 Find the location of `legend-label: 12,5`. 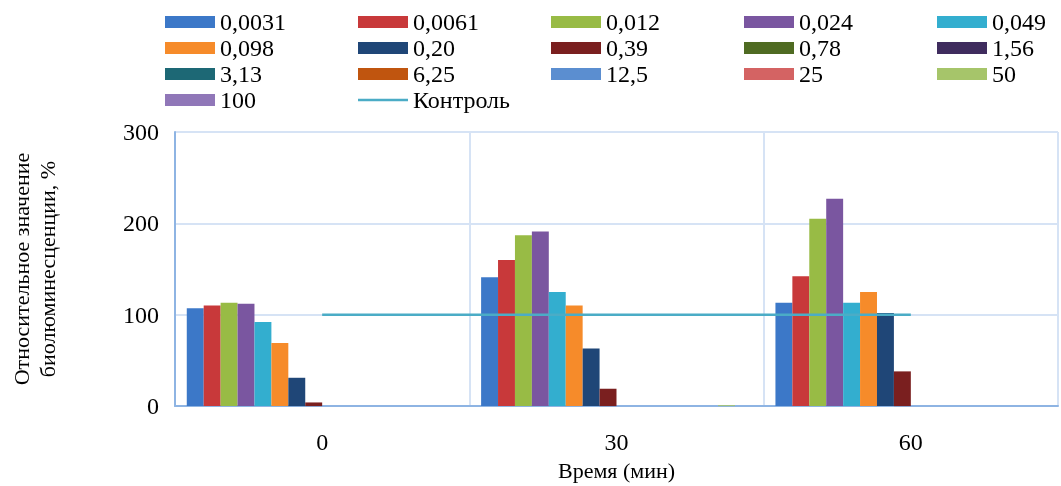

legend-label: 12,5 is located at coordinates (627, 74).